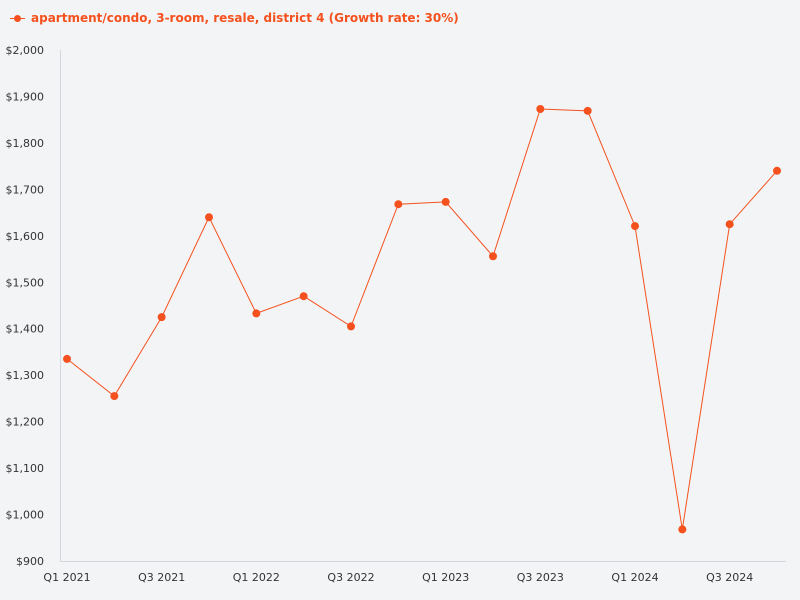 The image size is (800, 600). I want to click on x-tick-label: Q3 2021, so click(161, 577).